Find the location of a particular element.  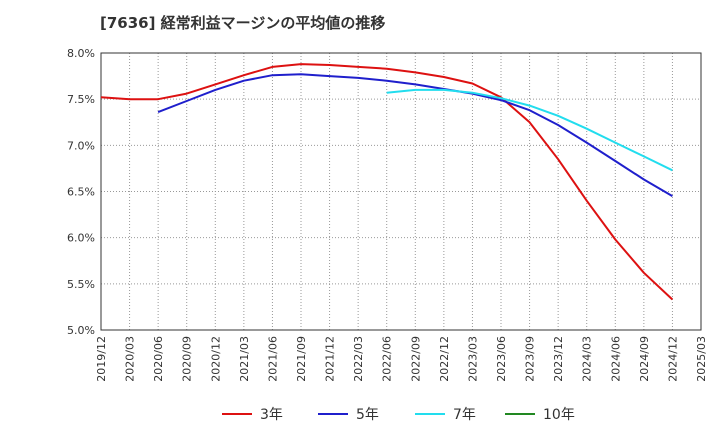

x-tick-label: 2023/12 is located at coordinates (558, 359).